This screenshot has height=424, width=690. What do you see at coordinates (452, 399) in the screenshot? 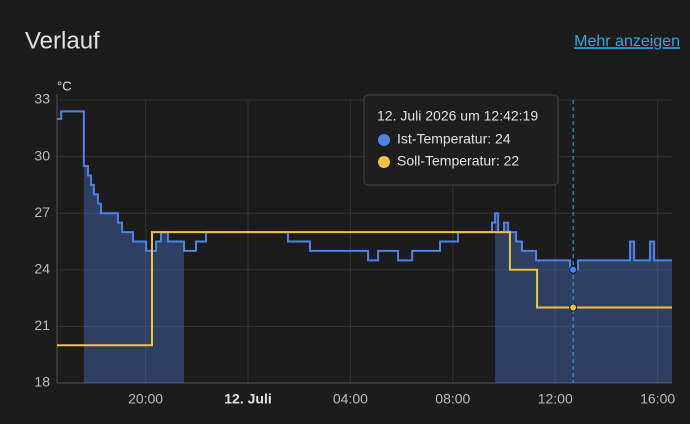
I see `x-tick-label: 08:00` at bounding box center [452, 399].